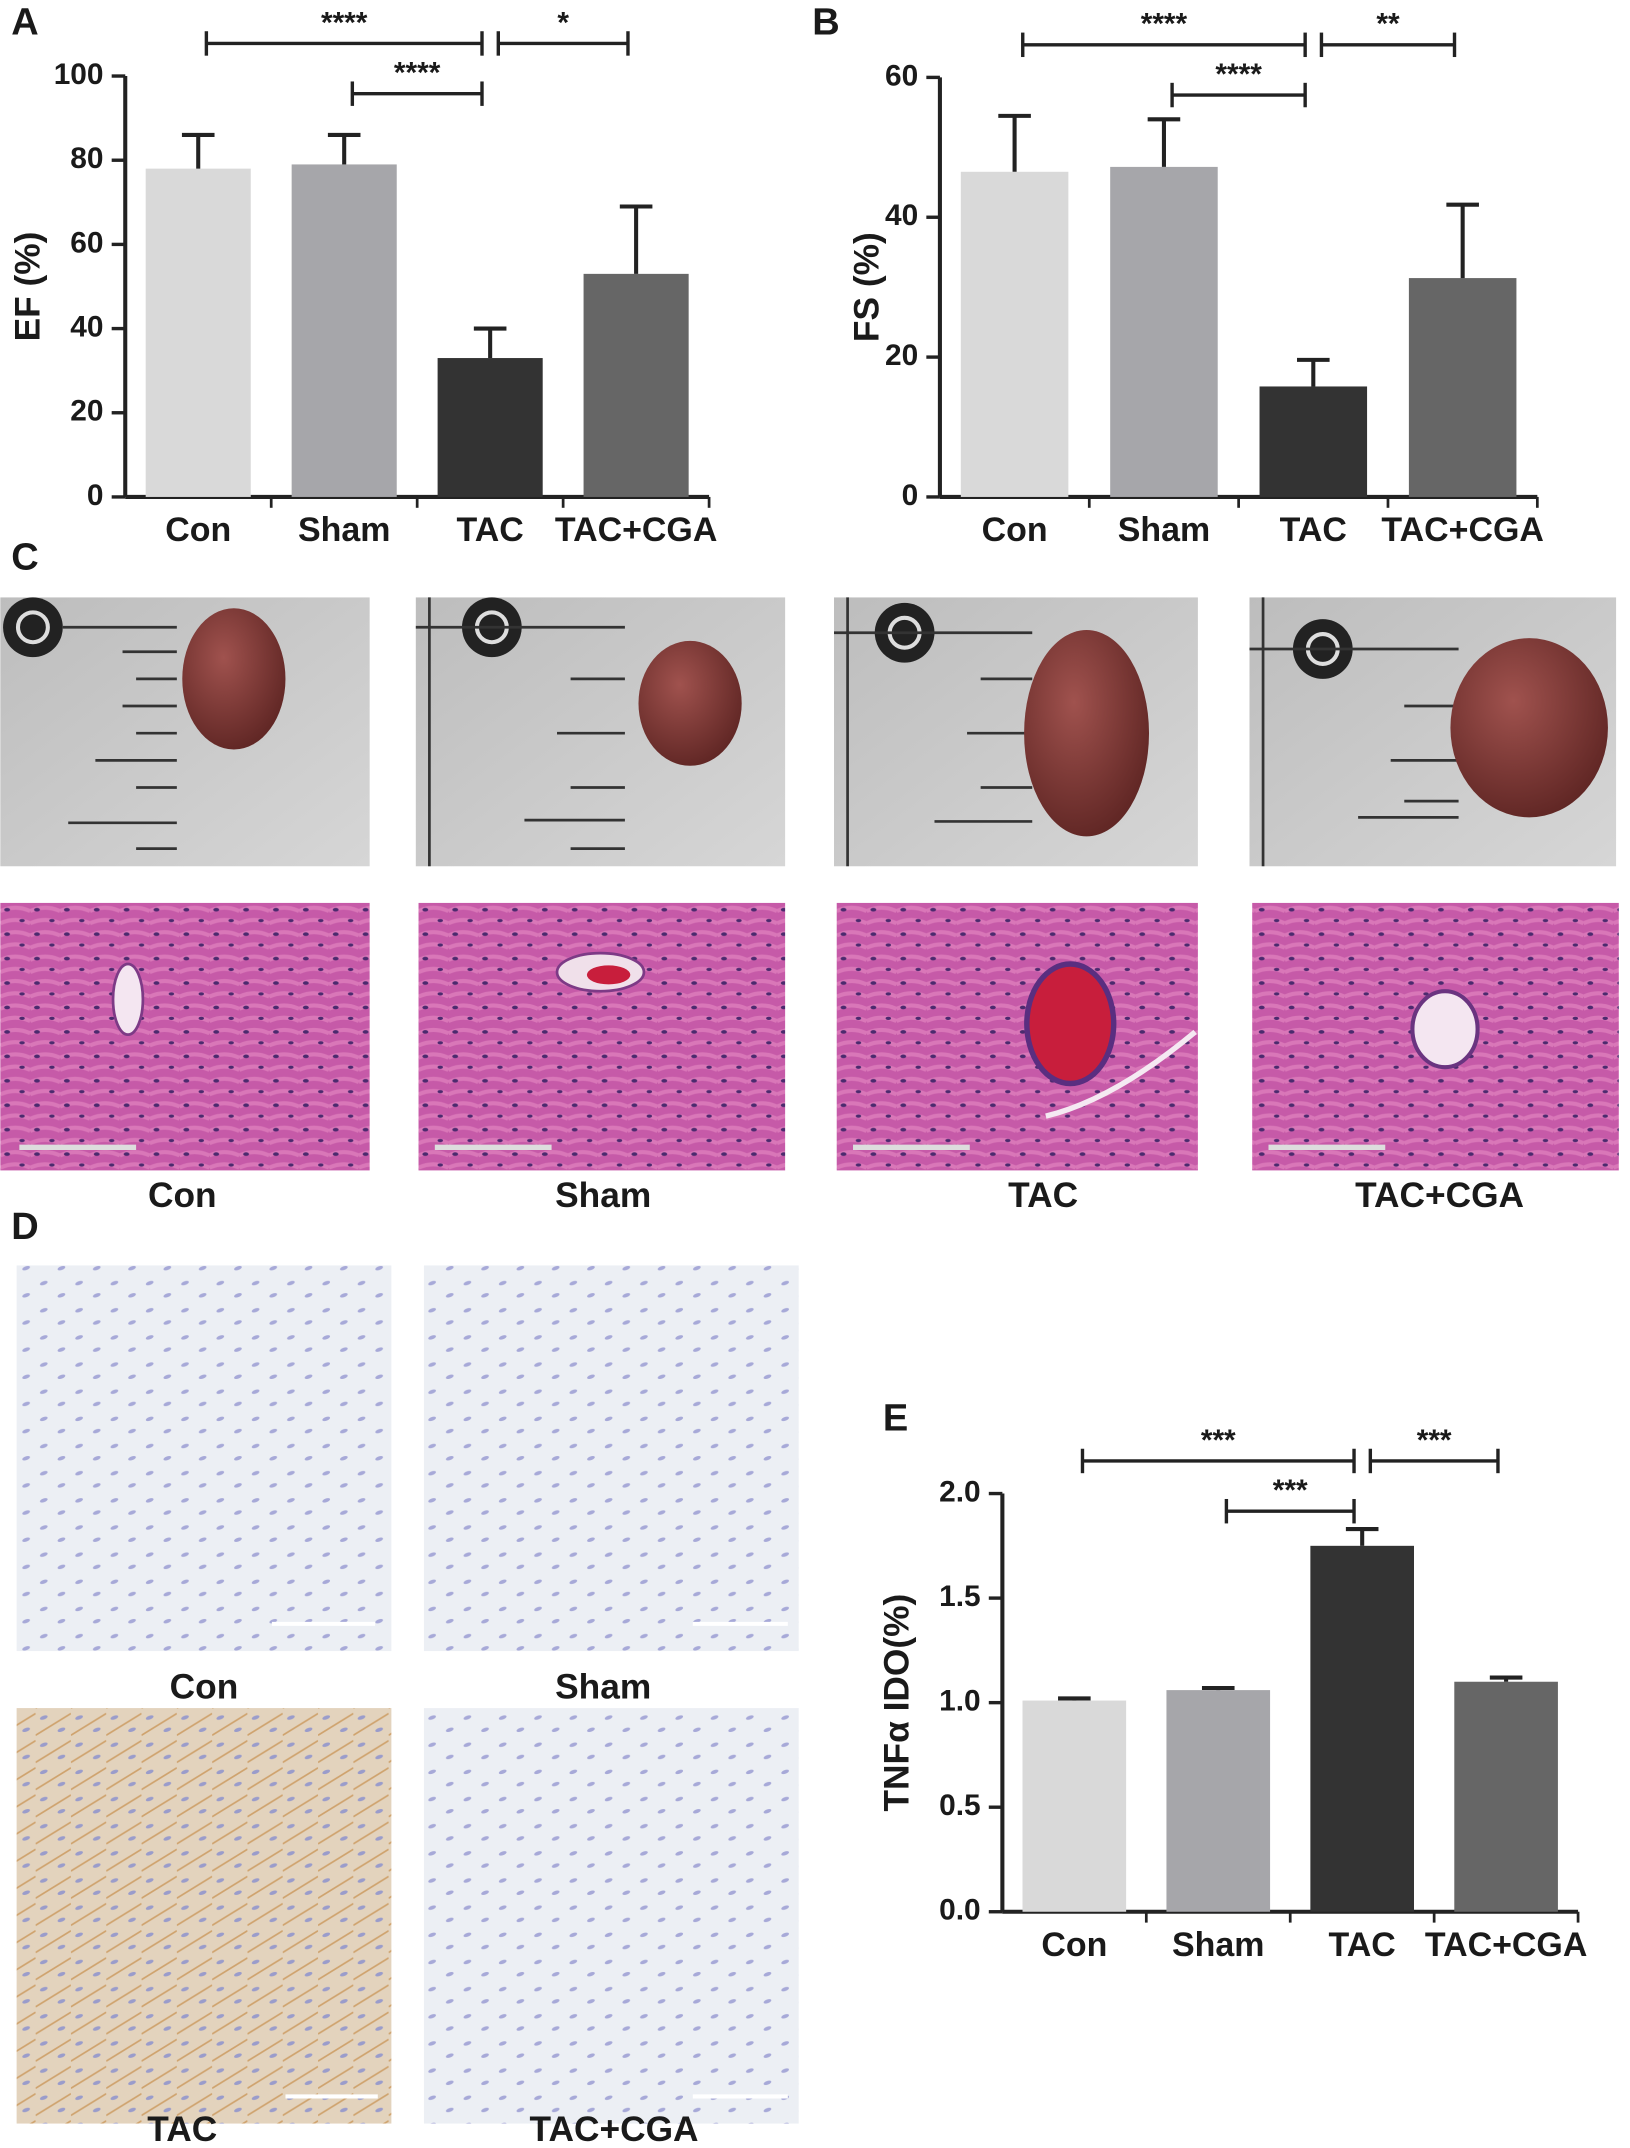 This screenshot has height=2148, width=1630. Describe the element at coordinates (1016, 732) in the screenshot. I see `photo-tac` at that location.